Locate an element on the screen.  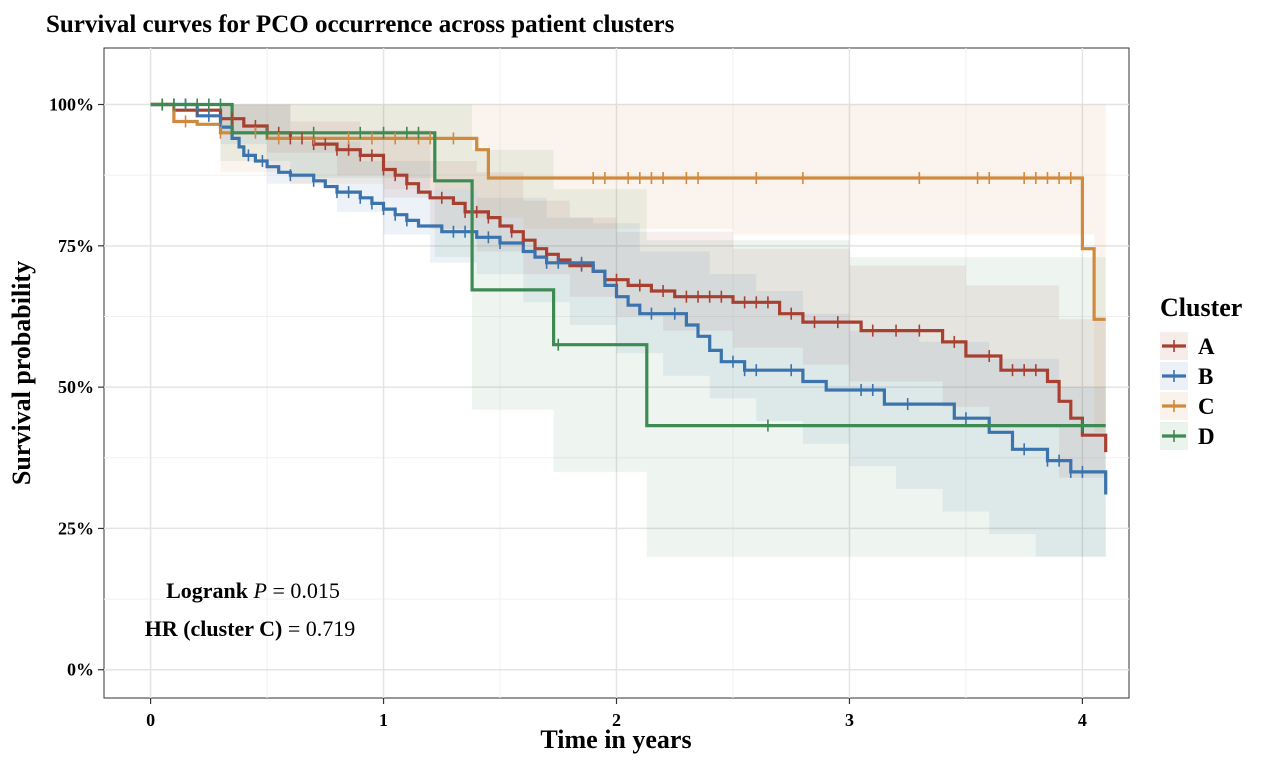
logrank-p: P is located at coordinates (260, 590).